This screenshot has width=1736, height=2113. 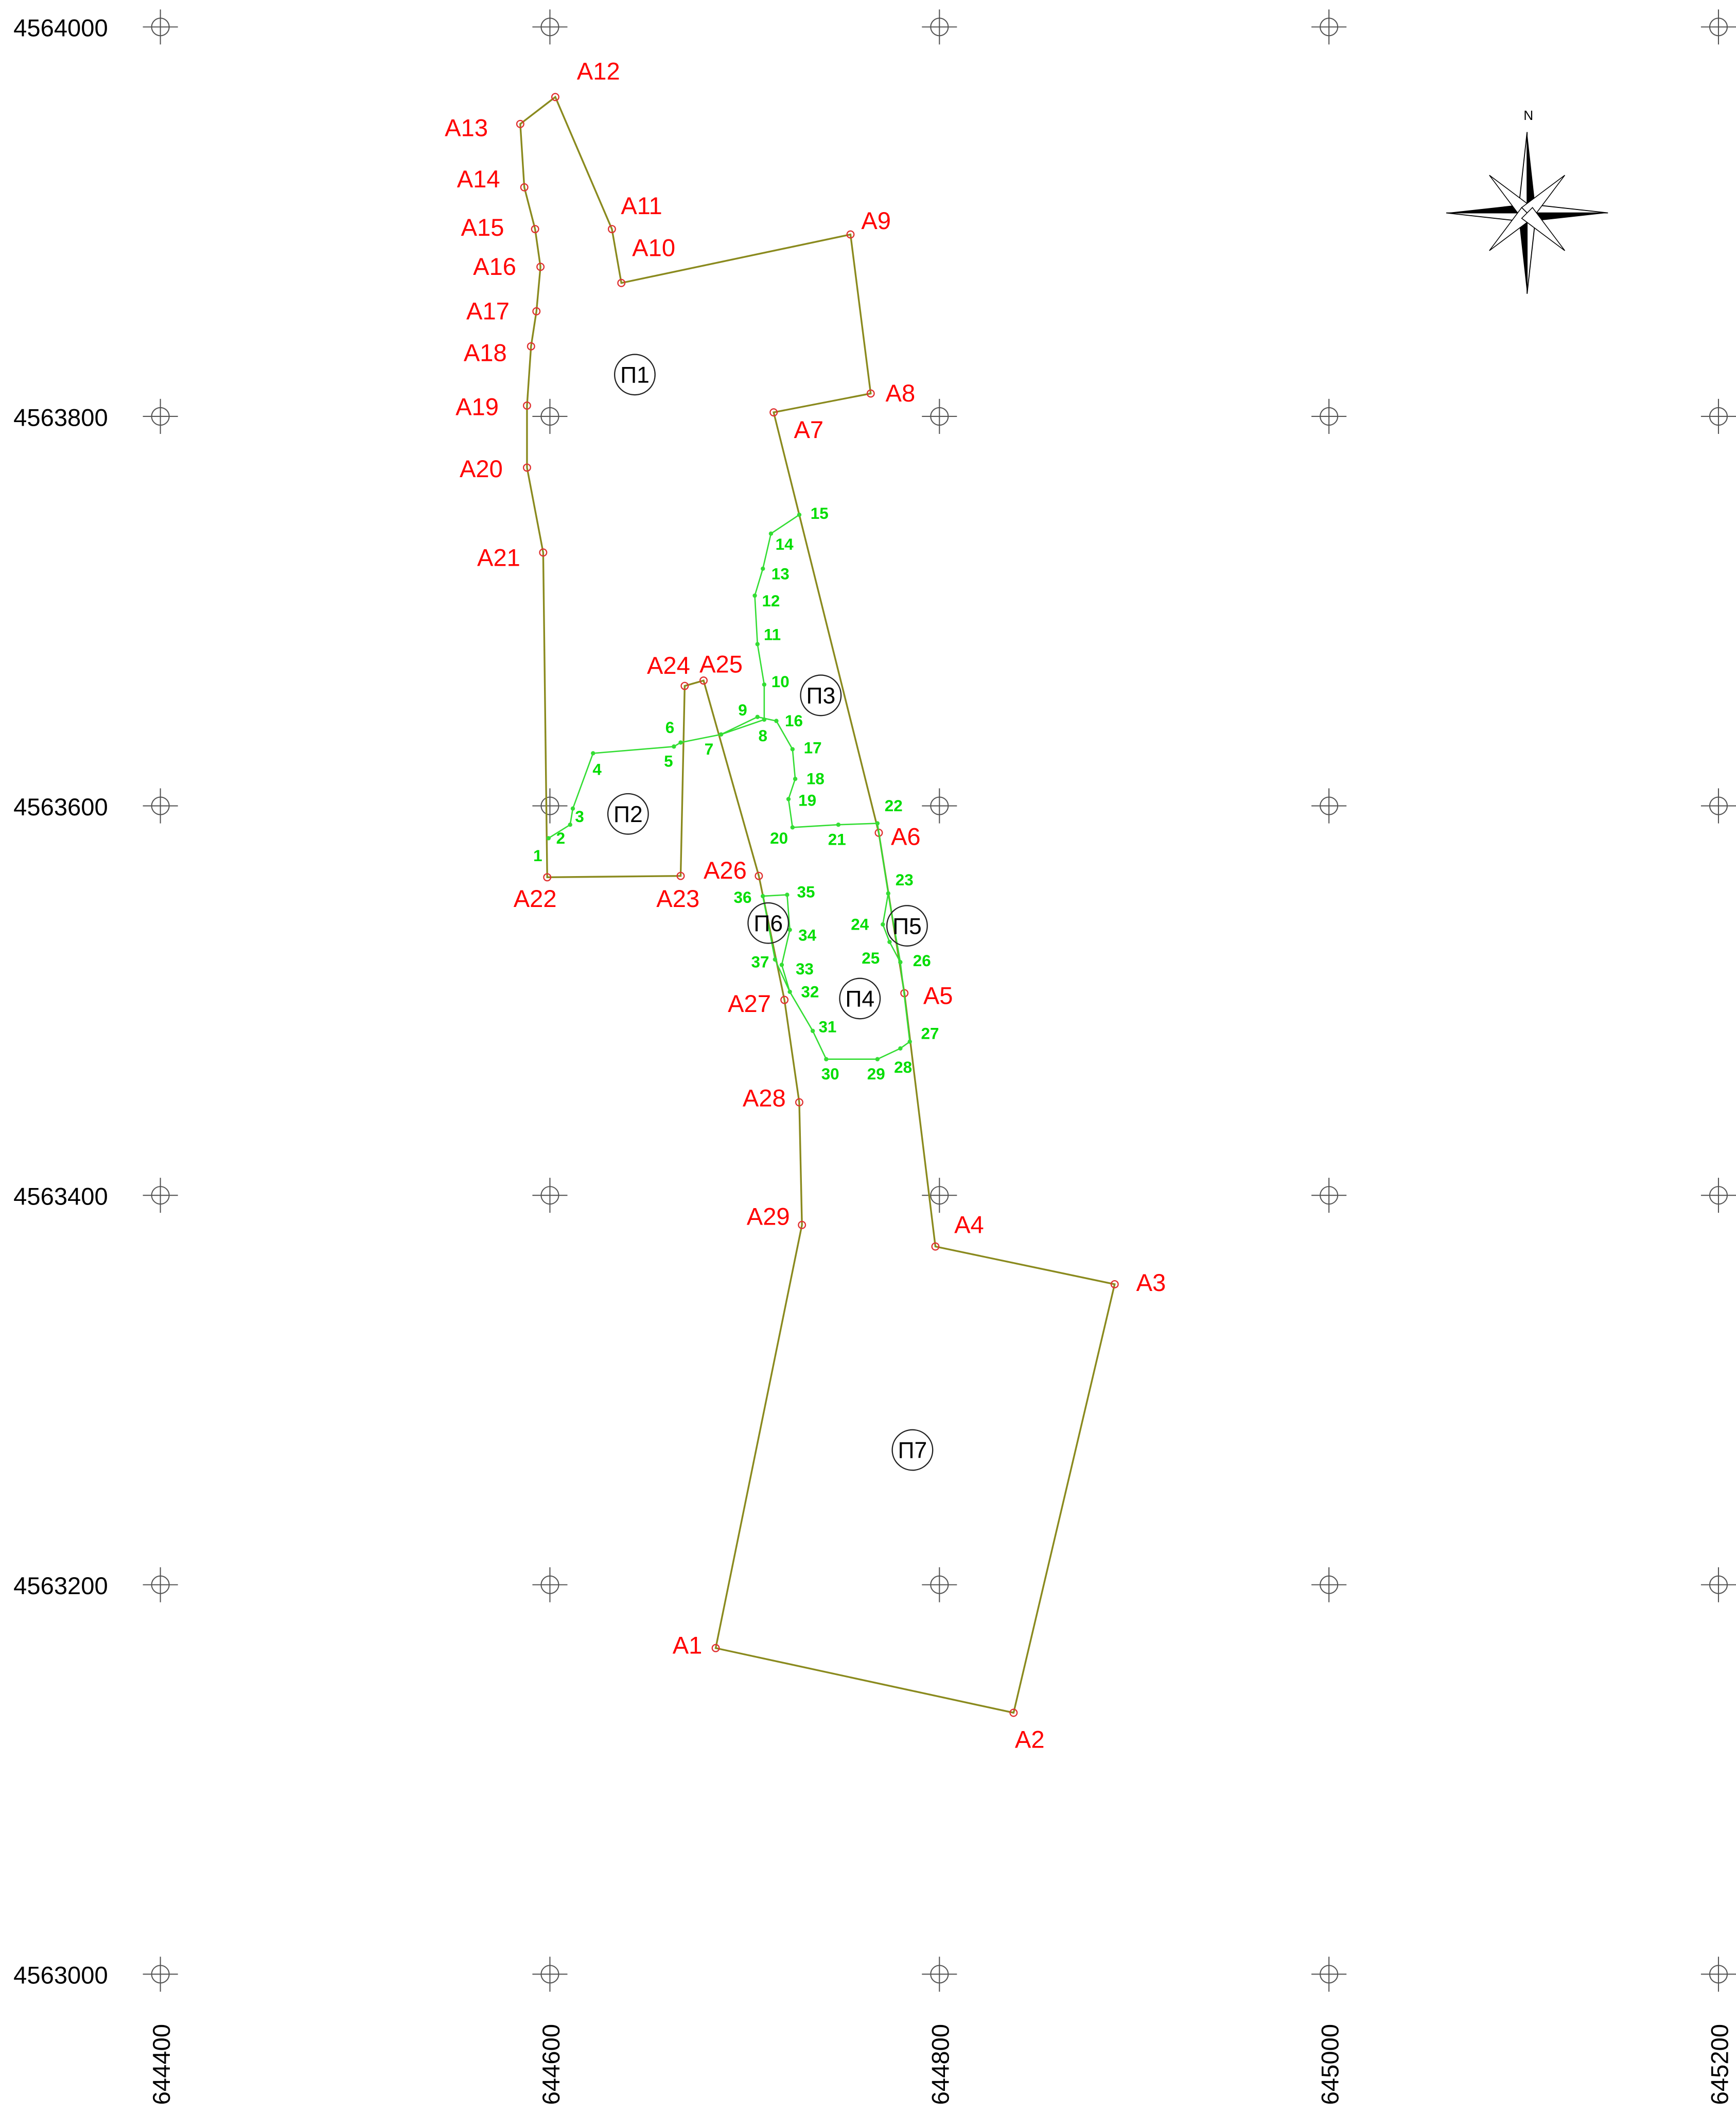 What do you see at coordinates (860, 924) in the screenshot?
I see `parcel-point-label: 24` at bounding box center [860, 924].